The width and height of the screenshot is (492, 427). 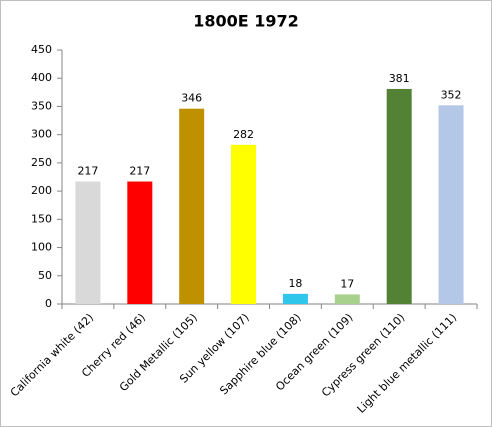 What do you see at coordinates (41, 134) in the screenshot?
I see `y-tick-label: 300` at bounding box center [41, 134].